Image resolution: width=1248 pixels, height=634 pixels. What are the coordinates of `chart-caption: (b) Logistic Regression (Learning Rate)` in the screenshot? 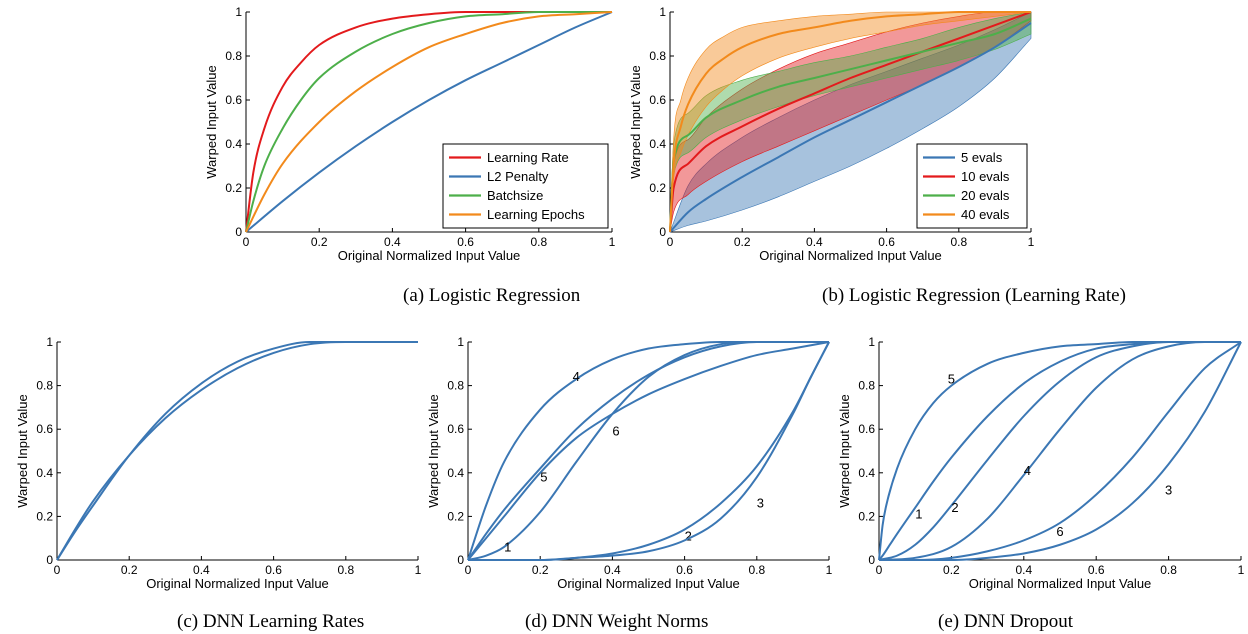 It's located at (974, 295).